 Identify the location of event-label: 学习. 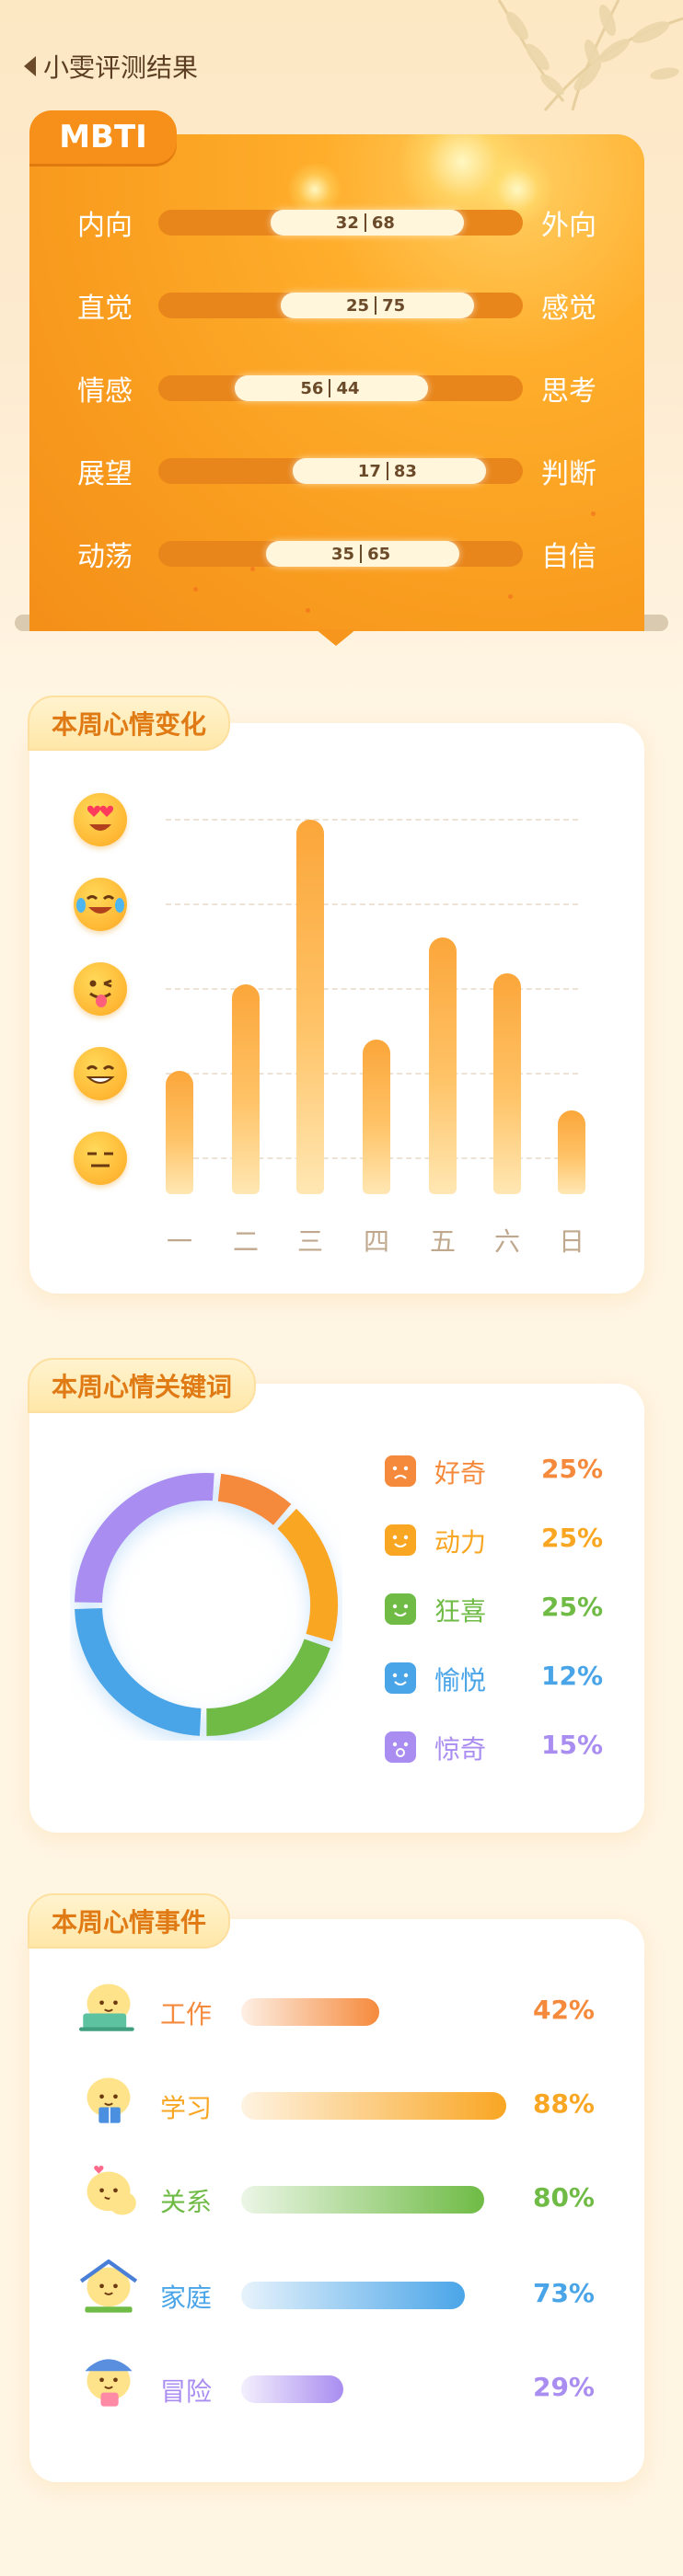
(186, 2108).